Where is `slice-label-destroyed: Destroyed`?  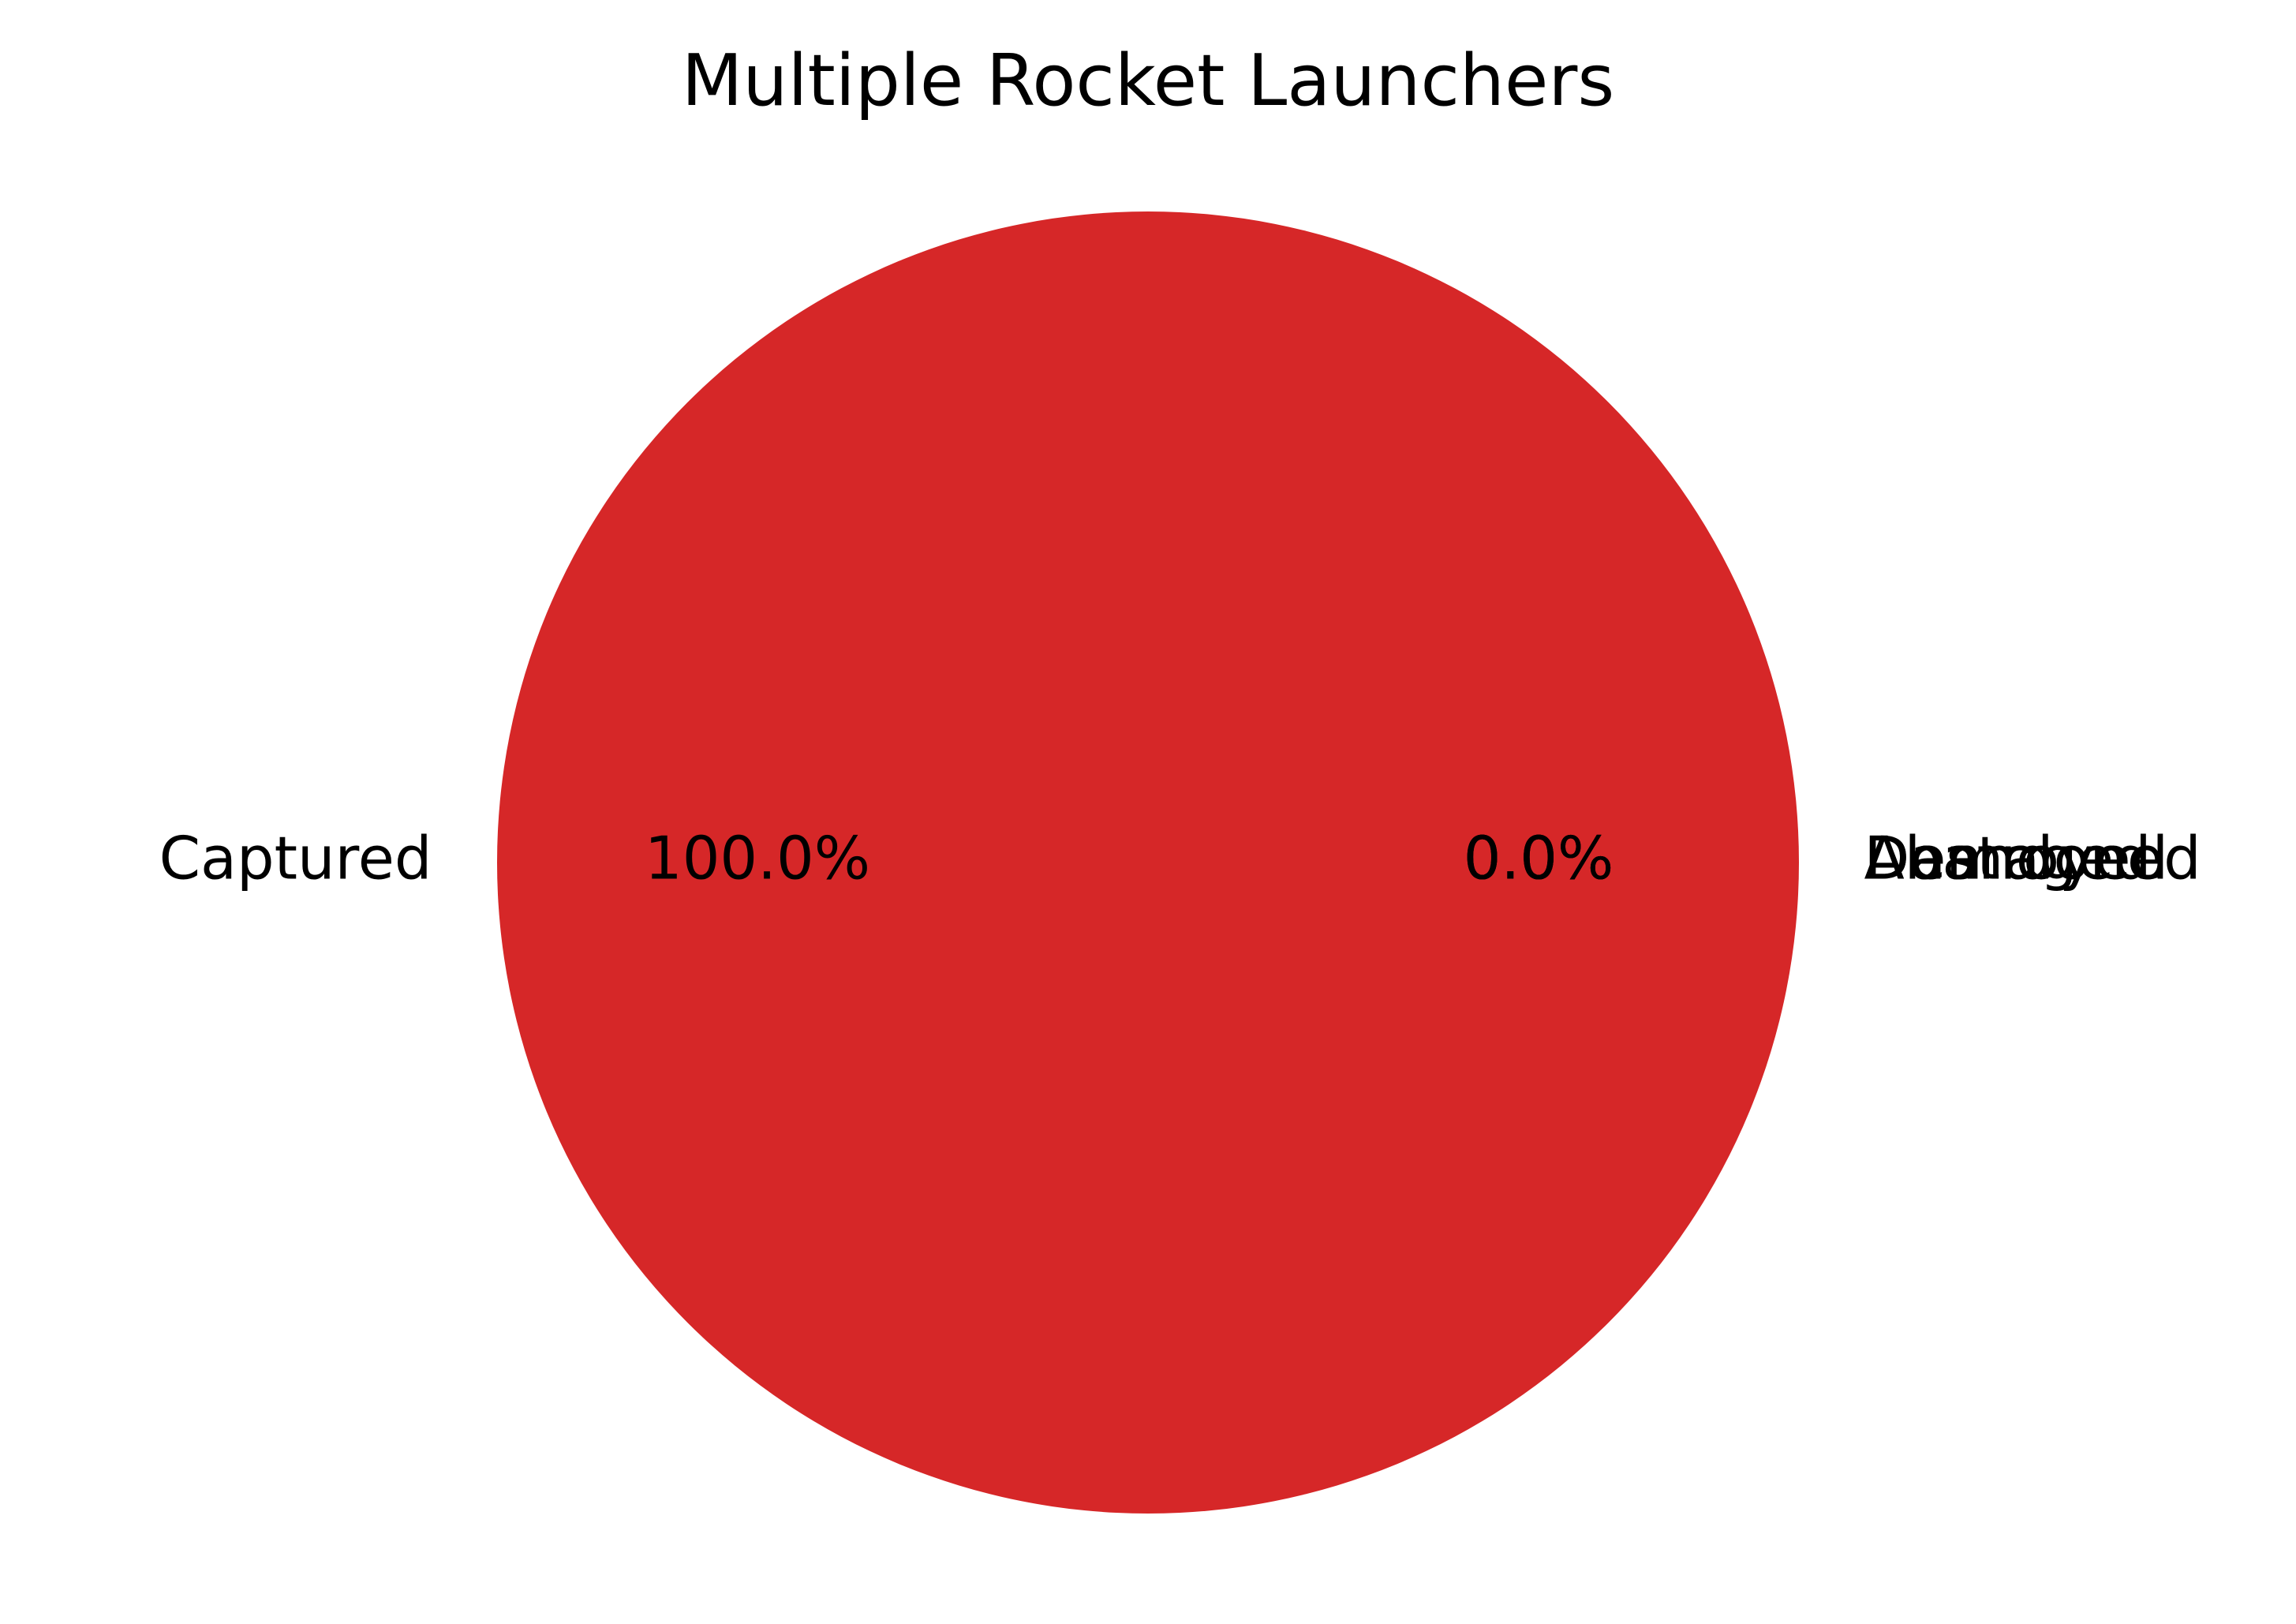
slice-label-destroyed: Destroyed is located at coordinates (2016, 858).